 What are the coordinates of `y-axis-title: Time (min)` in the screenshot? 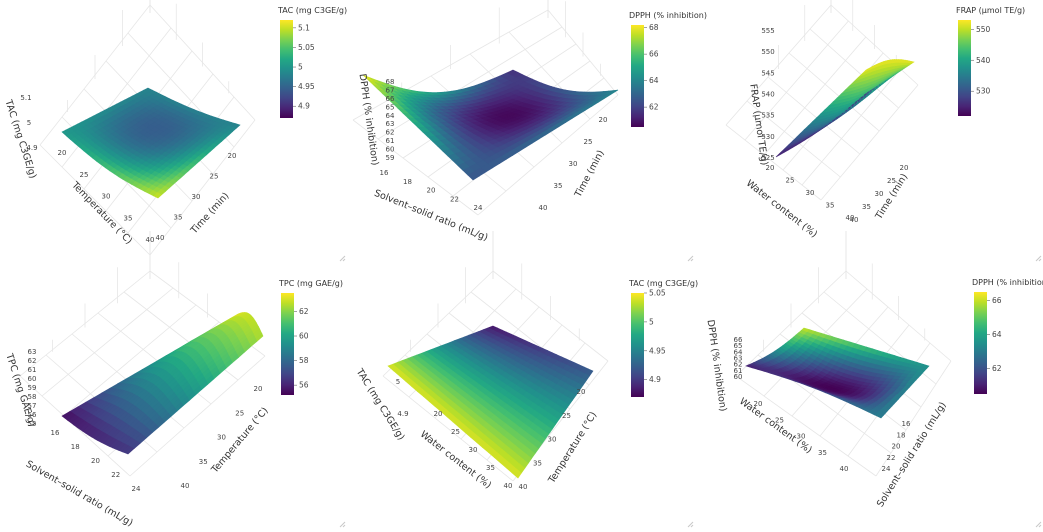 It's located at (589, 174).